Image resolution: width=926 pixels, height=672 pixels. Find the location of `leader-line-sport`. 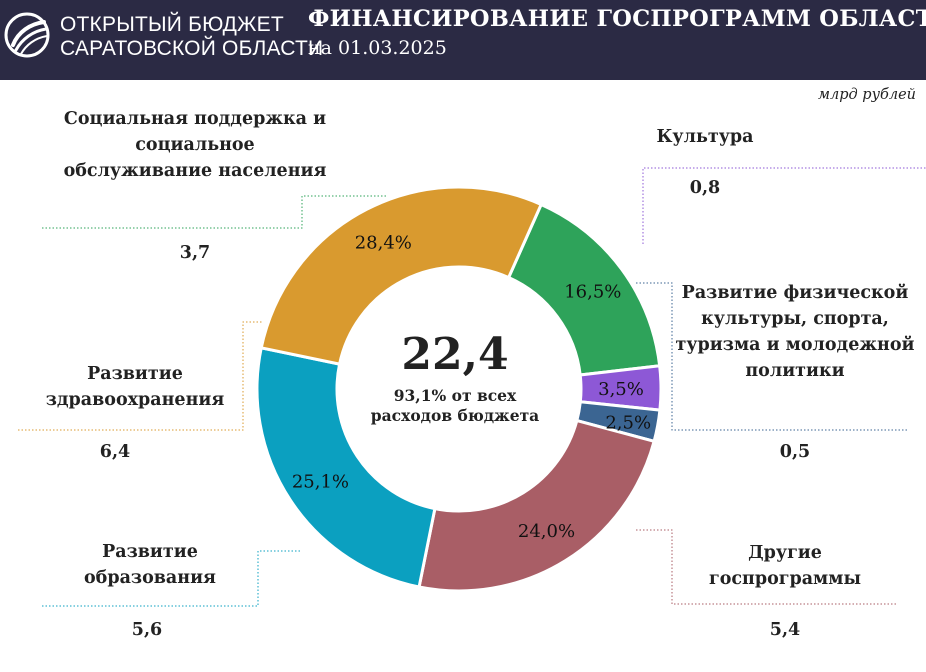

leader-line-sport is located at coordinates (772, 356).